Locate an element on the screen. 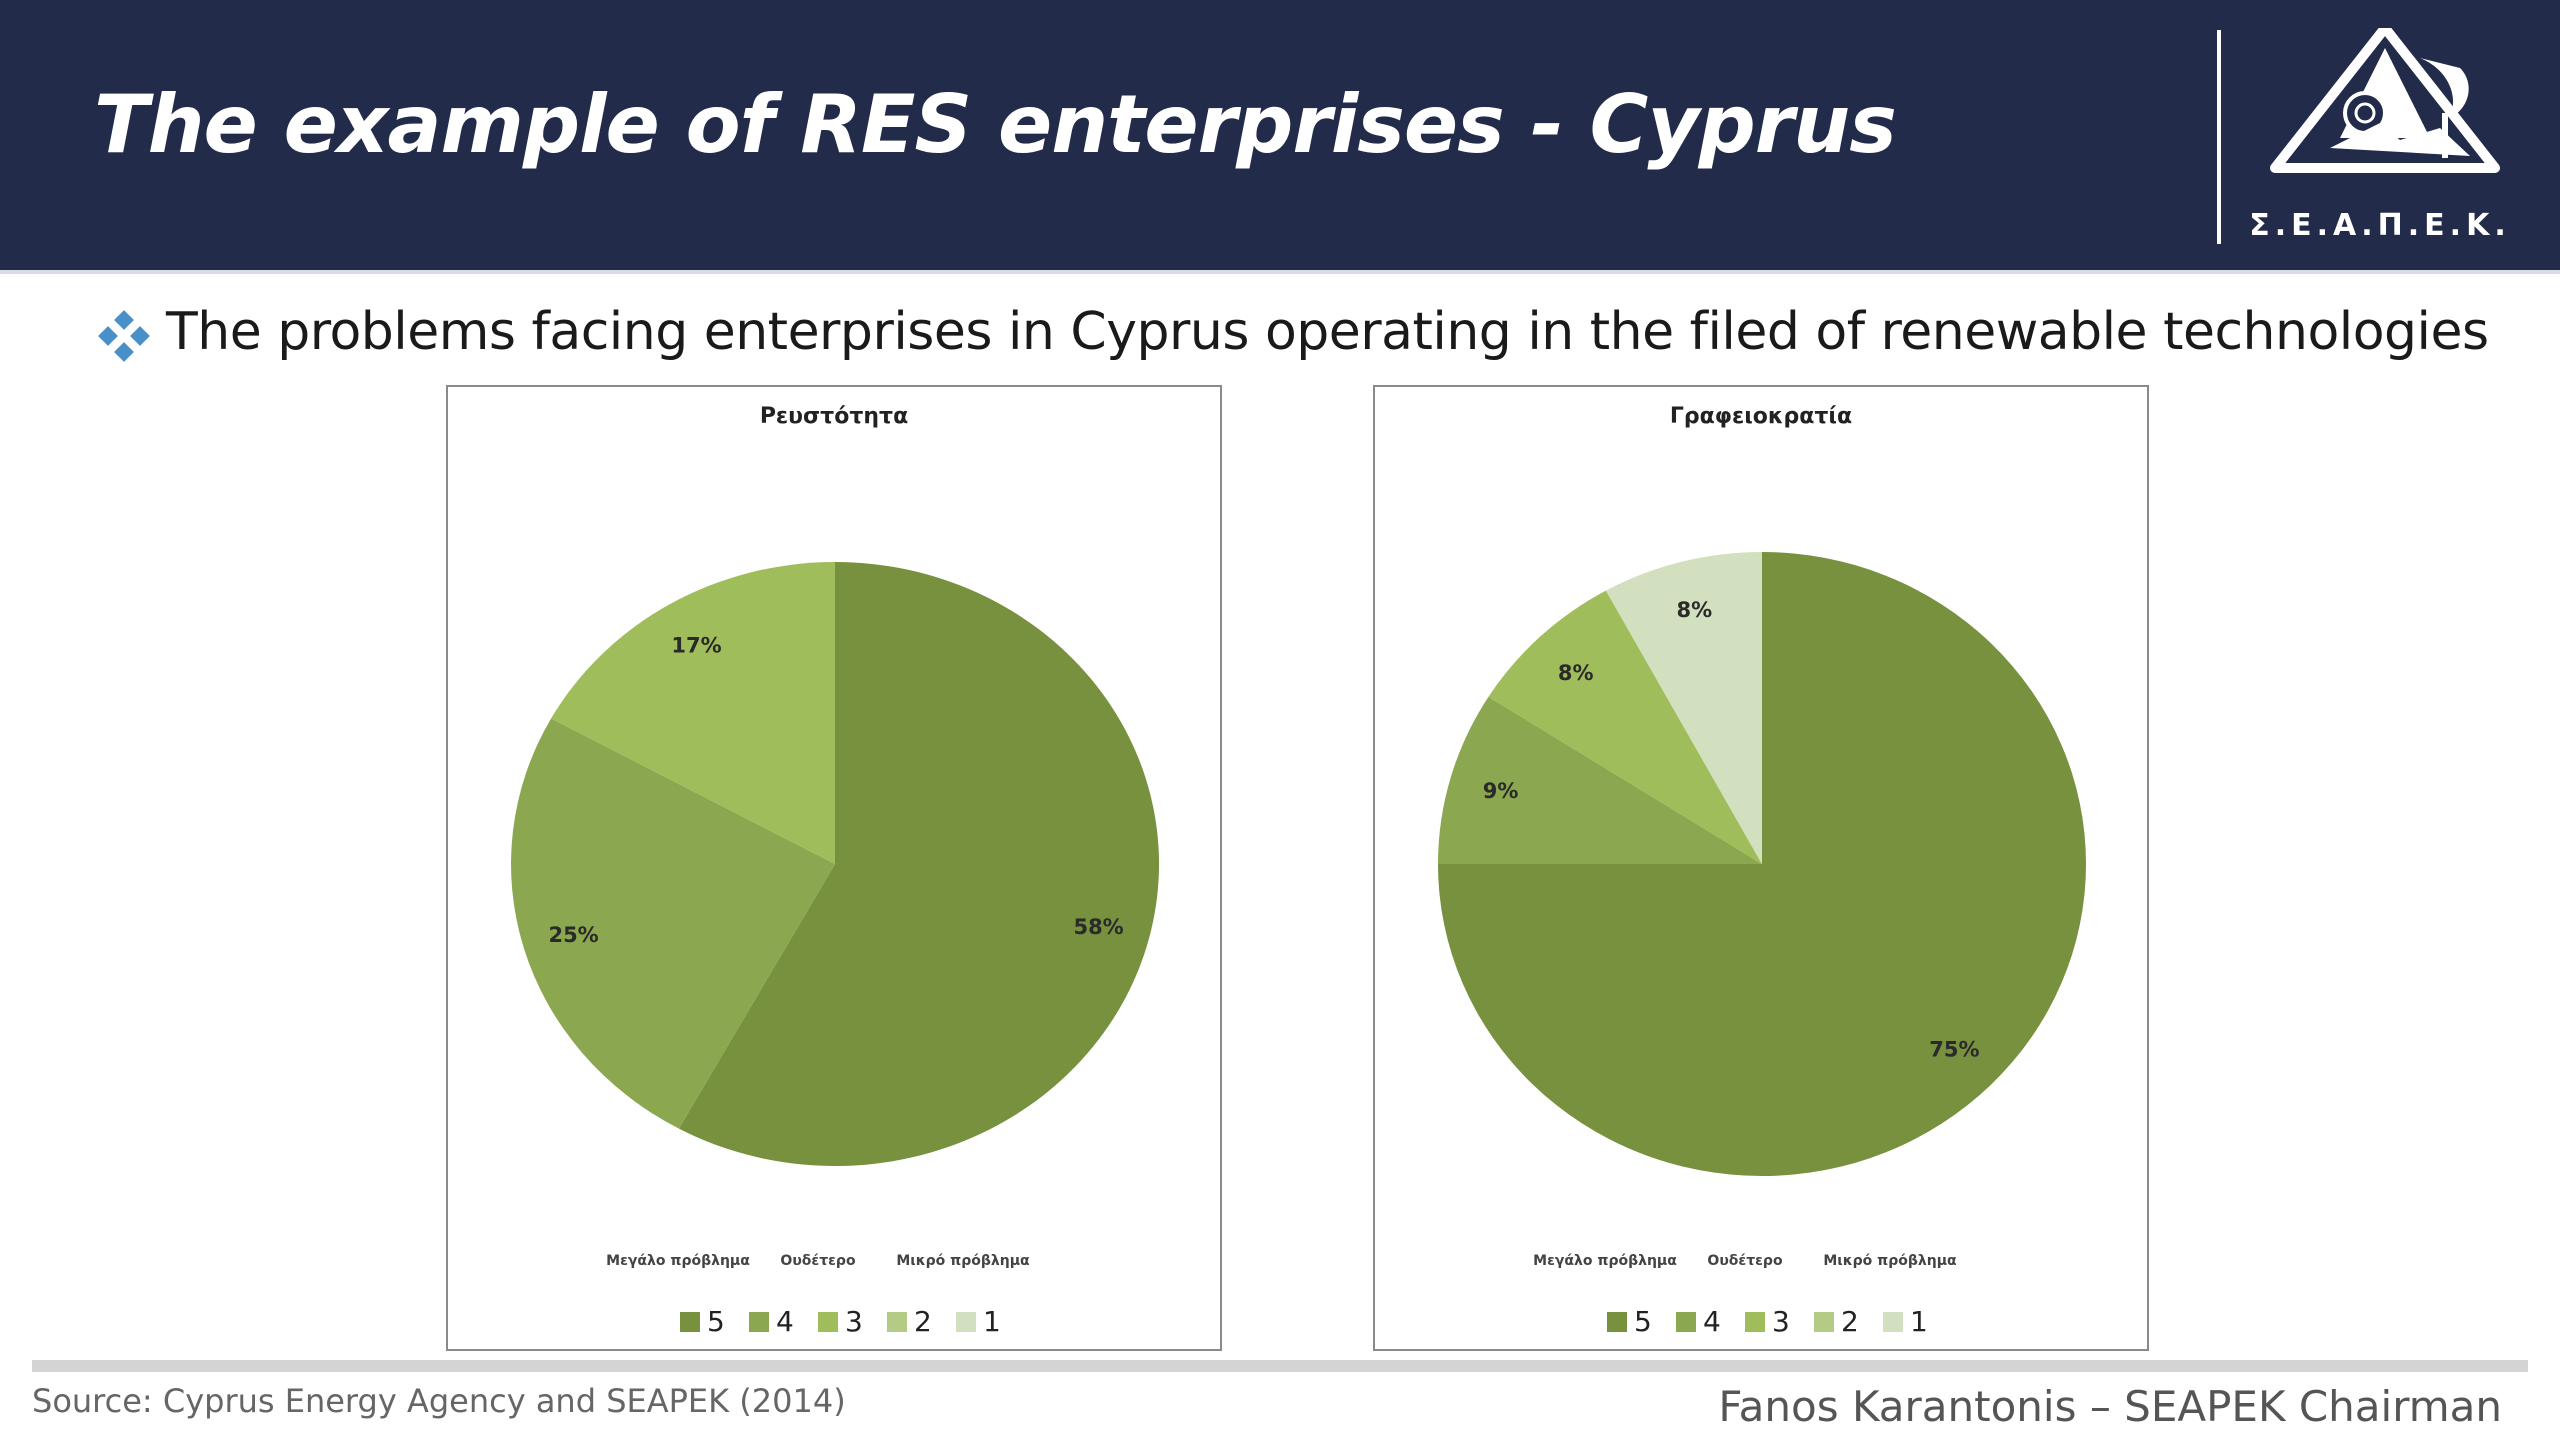 The width and height of the screenshot is (2560, 1440). footer-rule is located at coordinates (1280, 1366).